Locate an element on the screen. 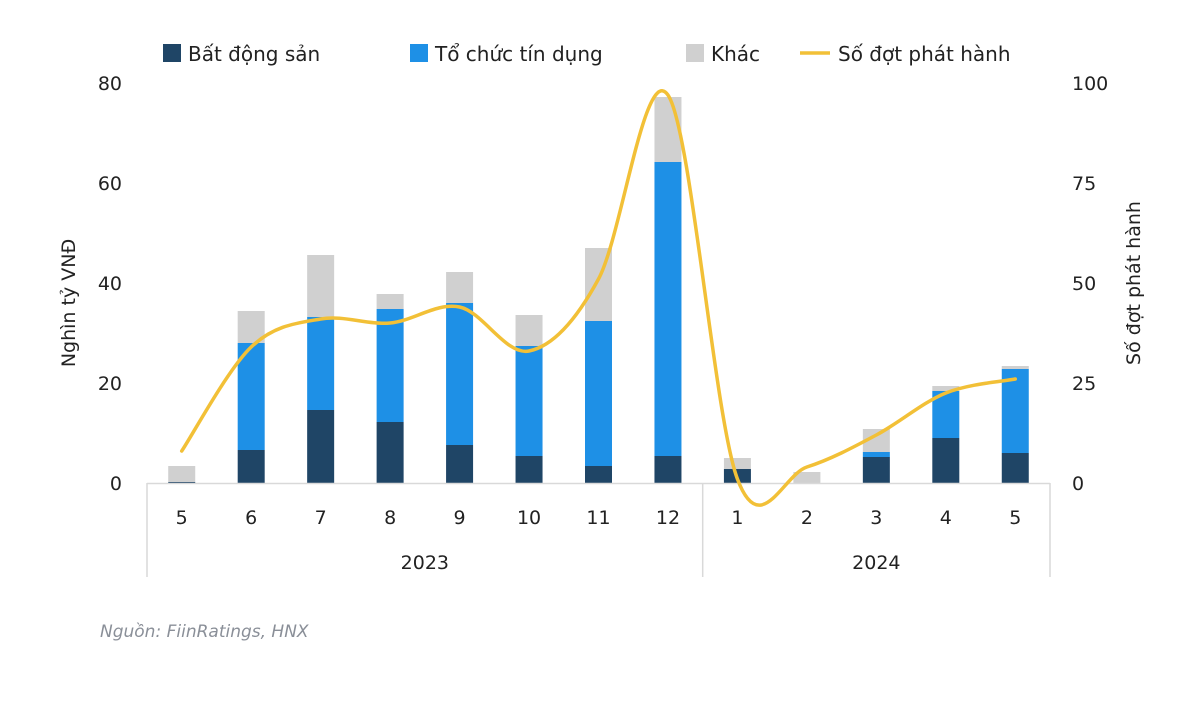  y2-axis-title: Số đợt phát hành is located at coordinates (1134, 283).